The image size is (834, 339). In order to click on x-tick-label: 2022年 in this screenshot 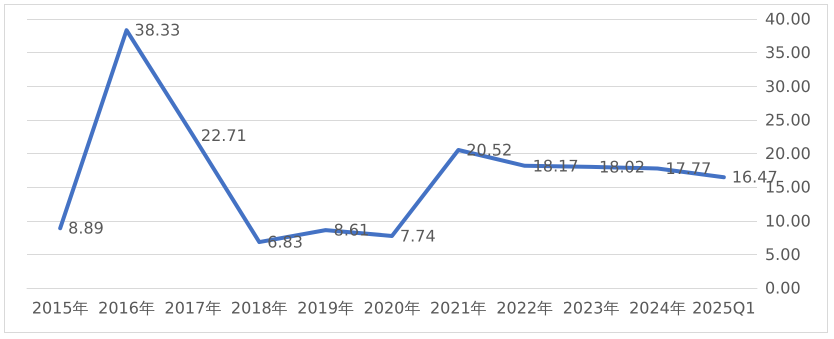, I will do `click(525, 308)`.